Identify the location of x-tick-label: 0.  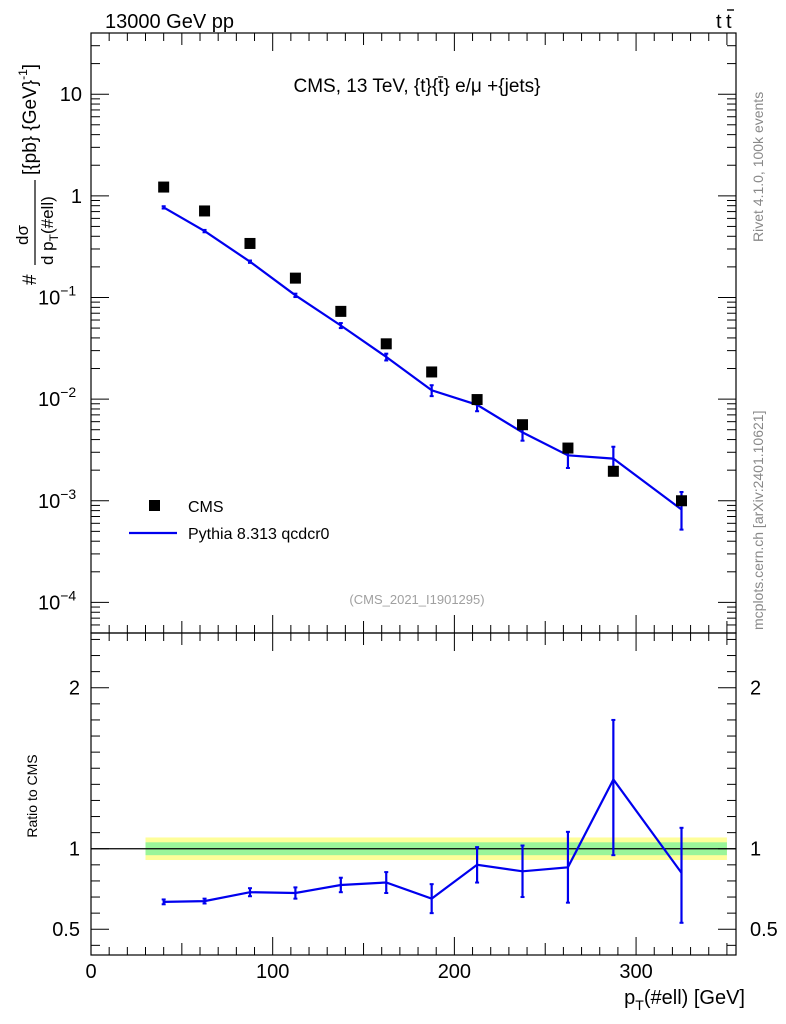
(90, 972).